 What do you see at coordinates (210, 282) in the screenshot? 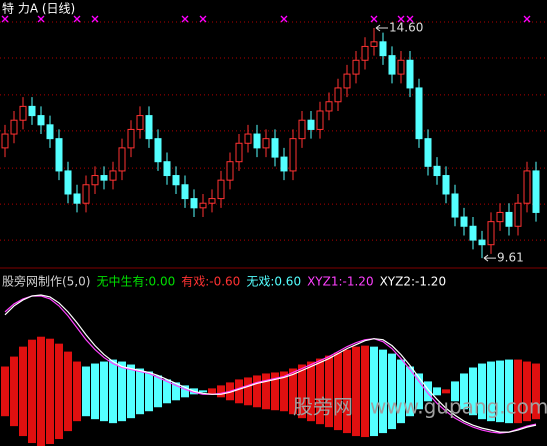
I see `readout: 有戏:-0.60` at bounding box center [210, 282].